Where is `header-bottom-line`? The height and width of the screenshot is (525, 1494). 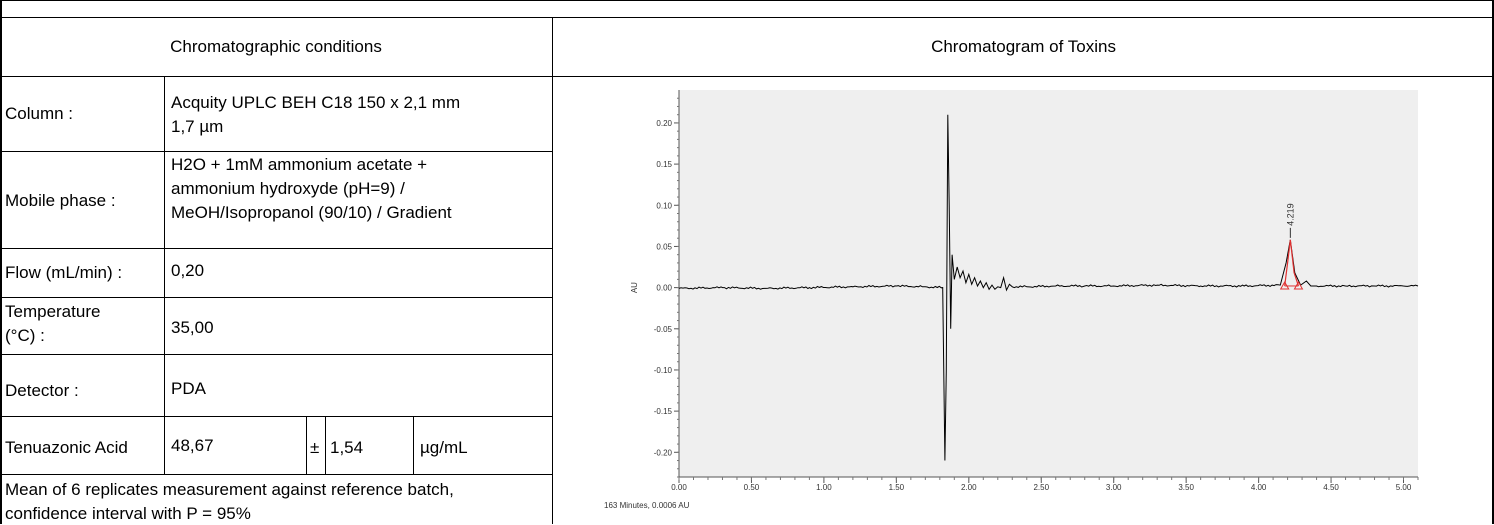 header-bottom-line is located at coordinates (747, 76).